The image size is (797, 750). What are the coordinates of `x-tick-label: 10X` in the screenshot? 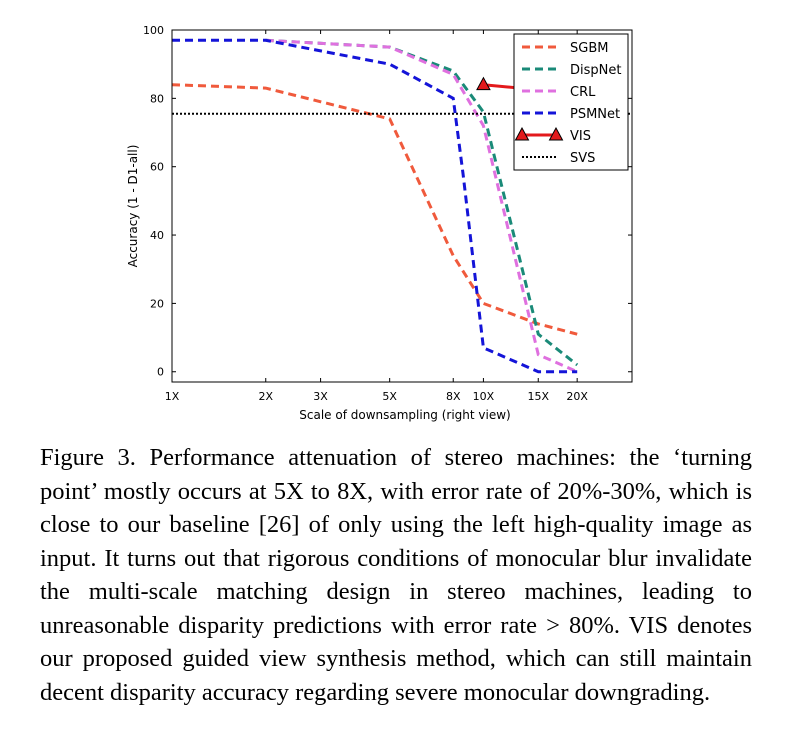 It's located at (484, 396).